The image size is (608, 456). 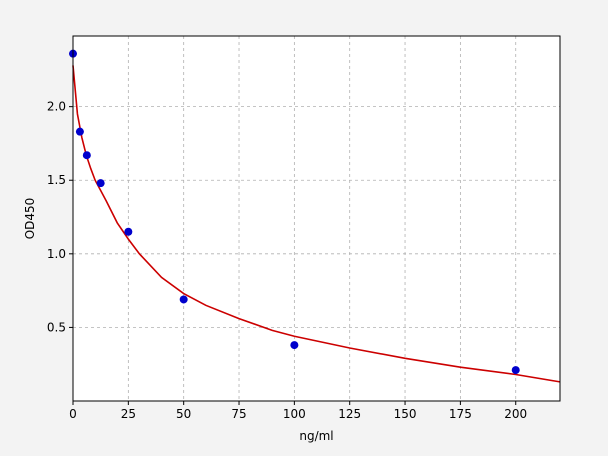 I want to click on y-axis-label: OD450, so click(x=30, y=219).